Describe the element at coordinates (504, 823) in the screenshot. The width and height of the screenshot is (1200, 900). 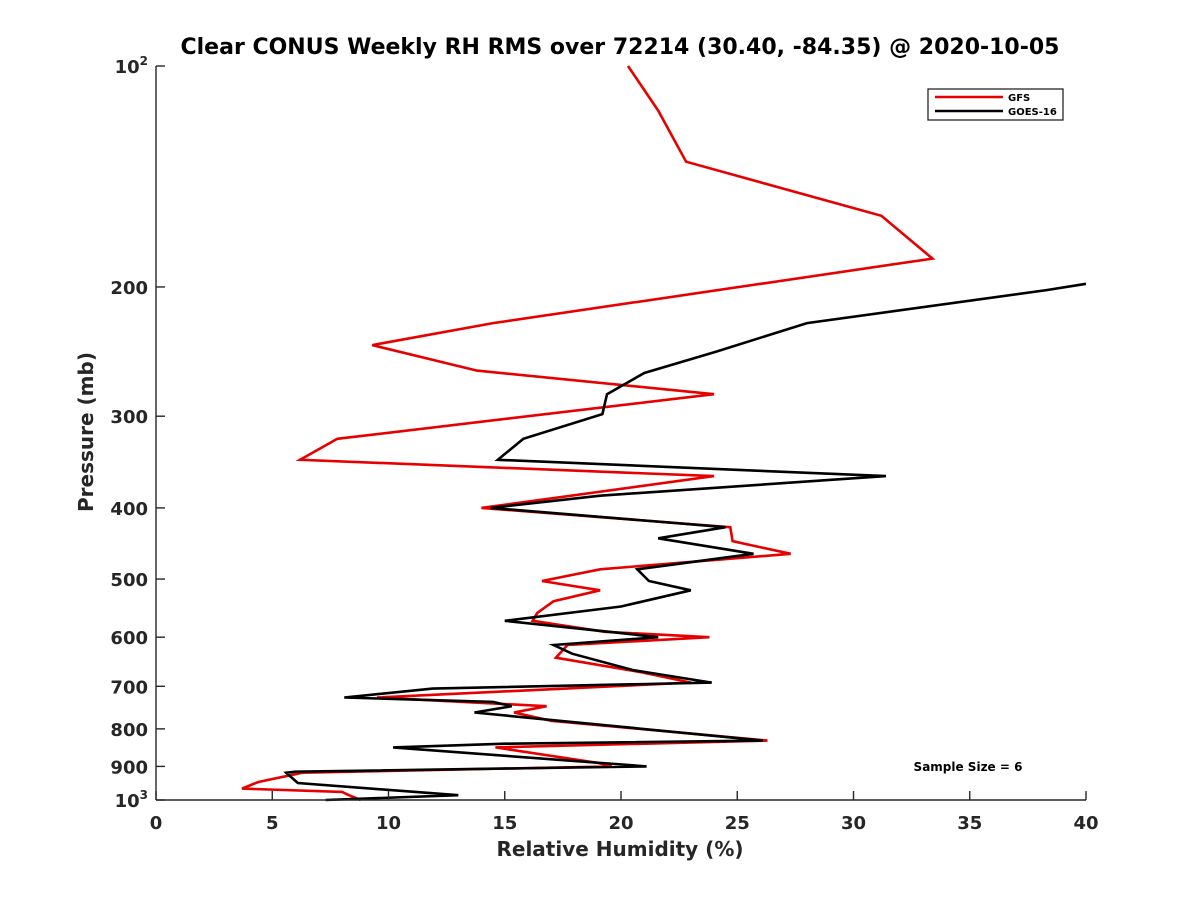
I see `x-tick-label: 15` at that location.